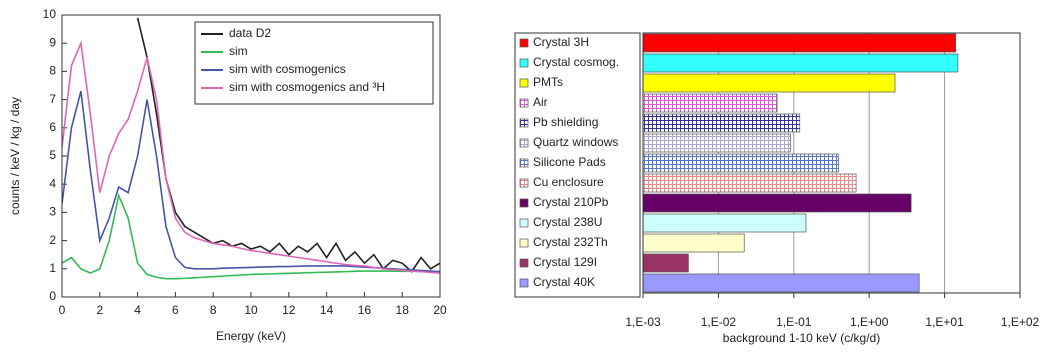 This screenshot has height=352, width=1048. Describe the element at coordinates (287, 69) in the screenshot. I see `legend-label: sim with cosmogenics` at that location.